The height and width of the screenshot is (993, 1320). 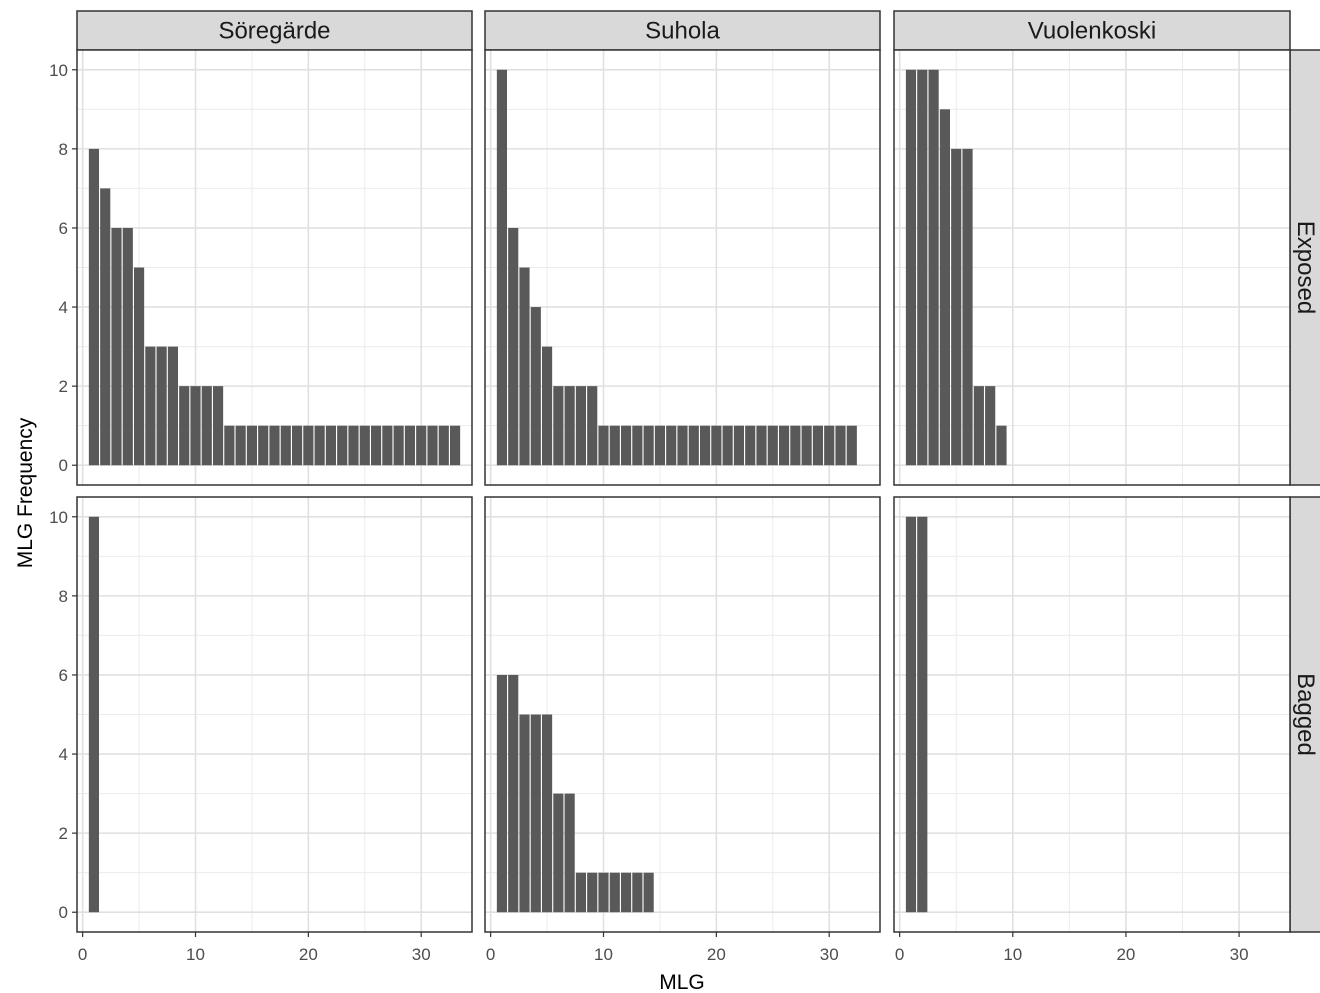 I want to click on strip-suhola: Suhola, so click(x=682, y=30).